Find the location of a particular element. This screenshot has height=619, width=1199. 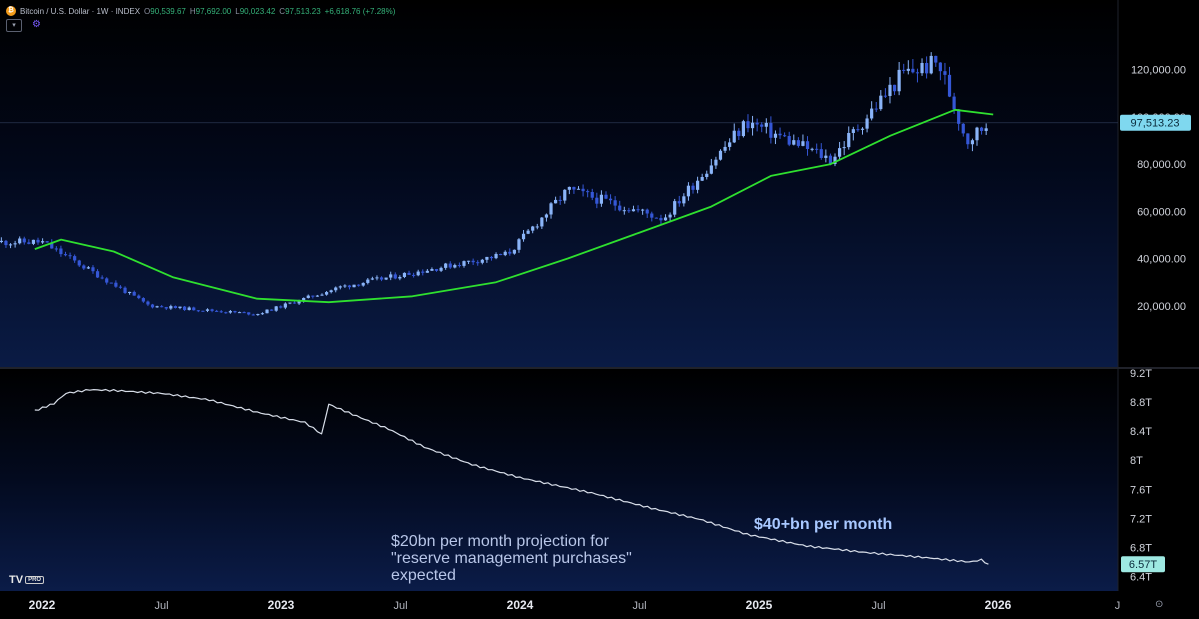

annotation-20bn-line: "reserve management purchases" is located at coordinates (511, 558).